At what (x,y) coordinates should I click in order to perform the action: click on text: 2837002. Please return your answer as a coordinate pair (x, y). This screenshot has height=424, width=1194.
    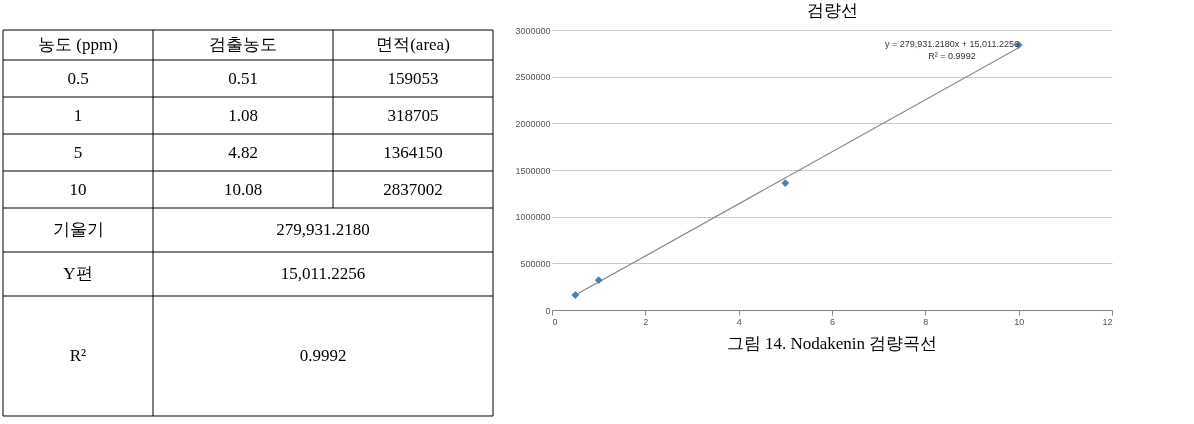
    Looking at the image, I should click on (413, 189).